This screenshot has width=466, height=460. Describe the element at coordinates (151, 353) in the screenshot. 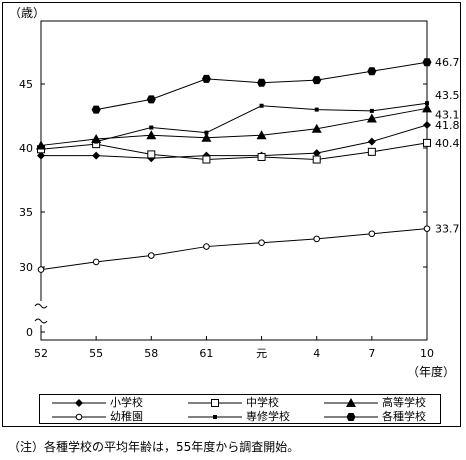

I see `x-tick-label: 58` at that location.